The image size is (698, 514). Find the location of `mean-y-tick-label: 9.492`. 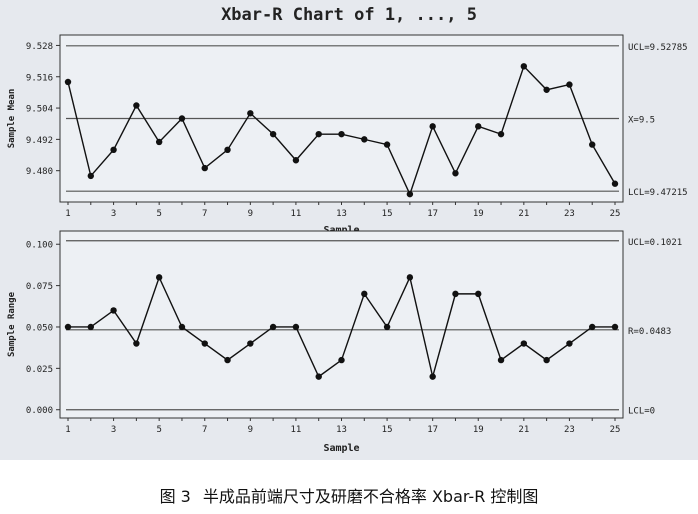

mean-y-tick-label: 9.492 is located at coordinates (39, 141).